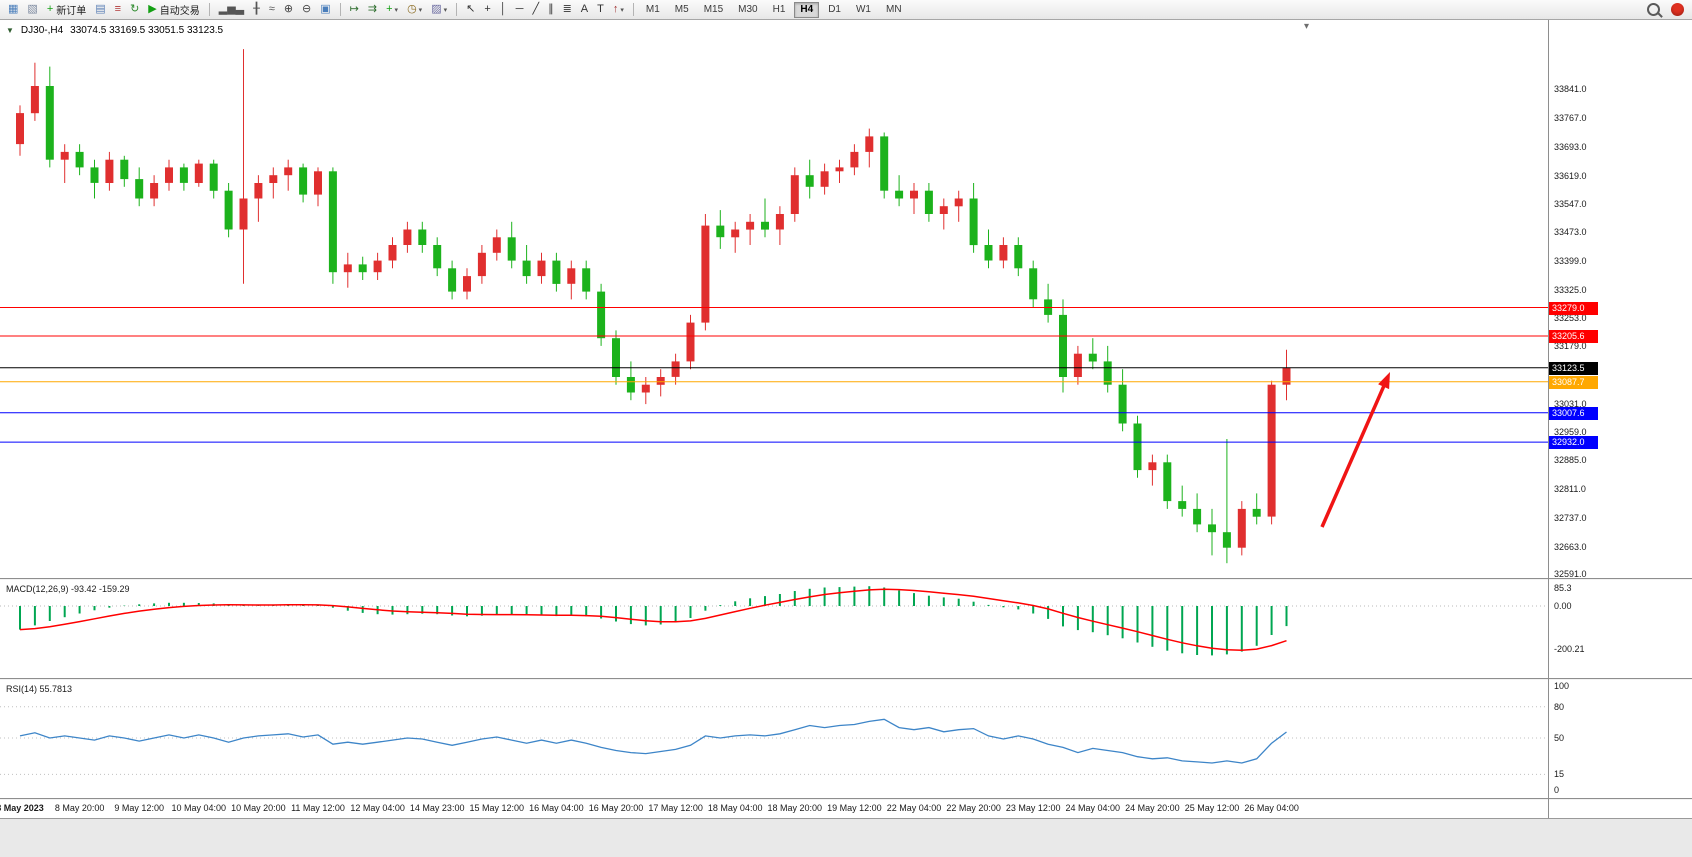  Describe the element at coordinates (470, 10) in the screenshot. I see `cursor-icon: ↖` at that location.